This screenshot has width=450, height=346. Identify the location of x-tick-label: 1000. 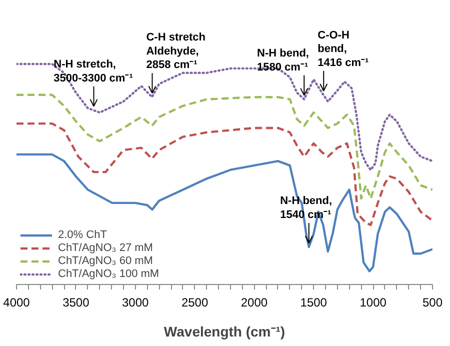
(373, 303).